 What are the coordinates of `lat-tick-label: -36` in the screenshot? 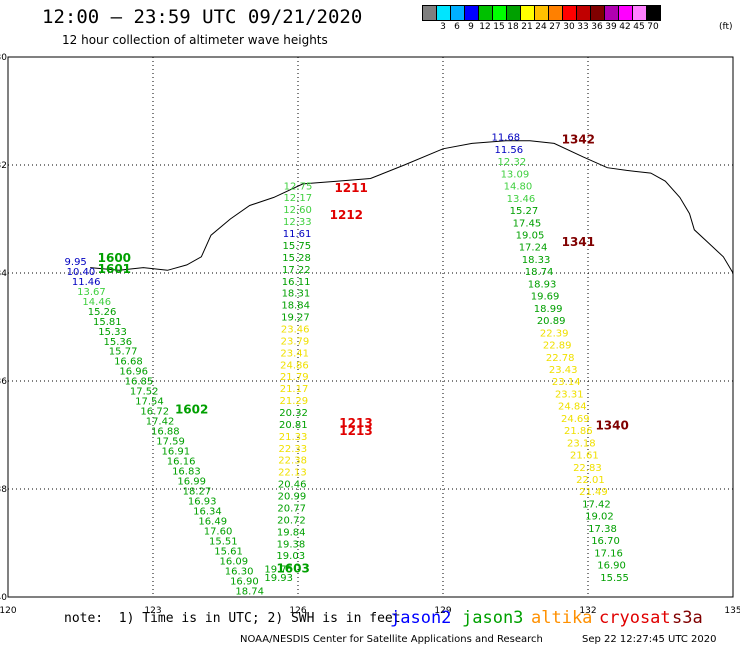 It's located at (3, 382).